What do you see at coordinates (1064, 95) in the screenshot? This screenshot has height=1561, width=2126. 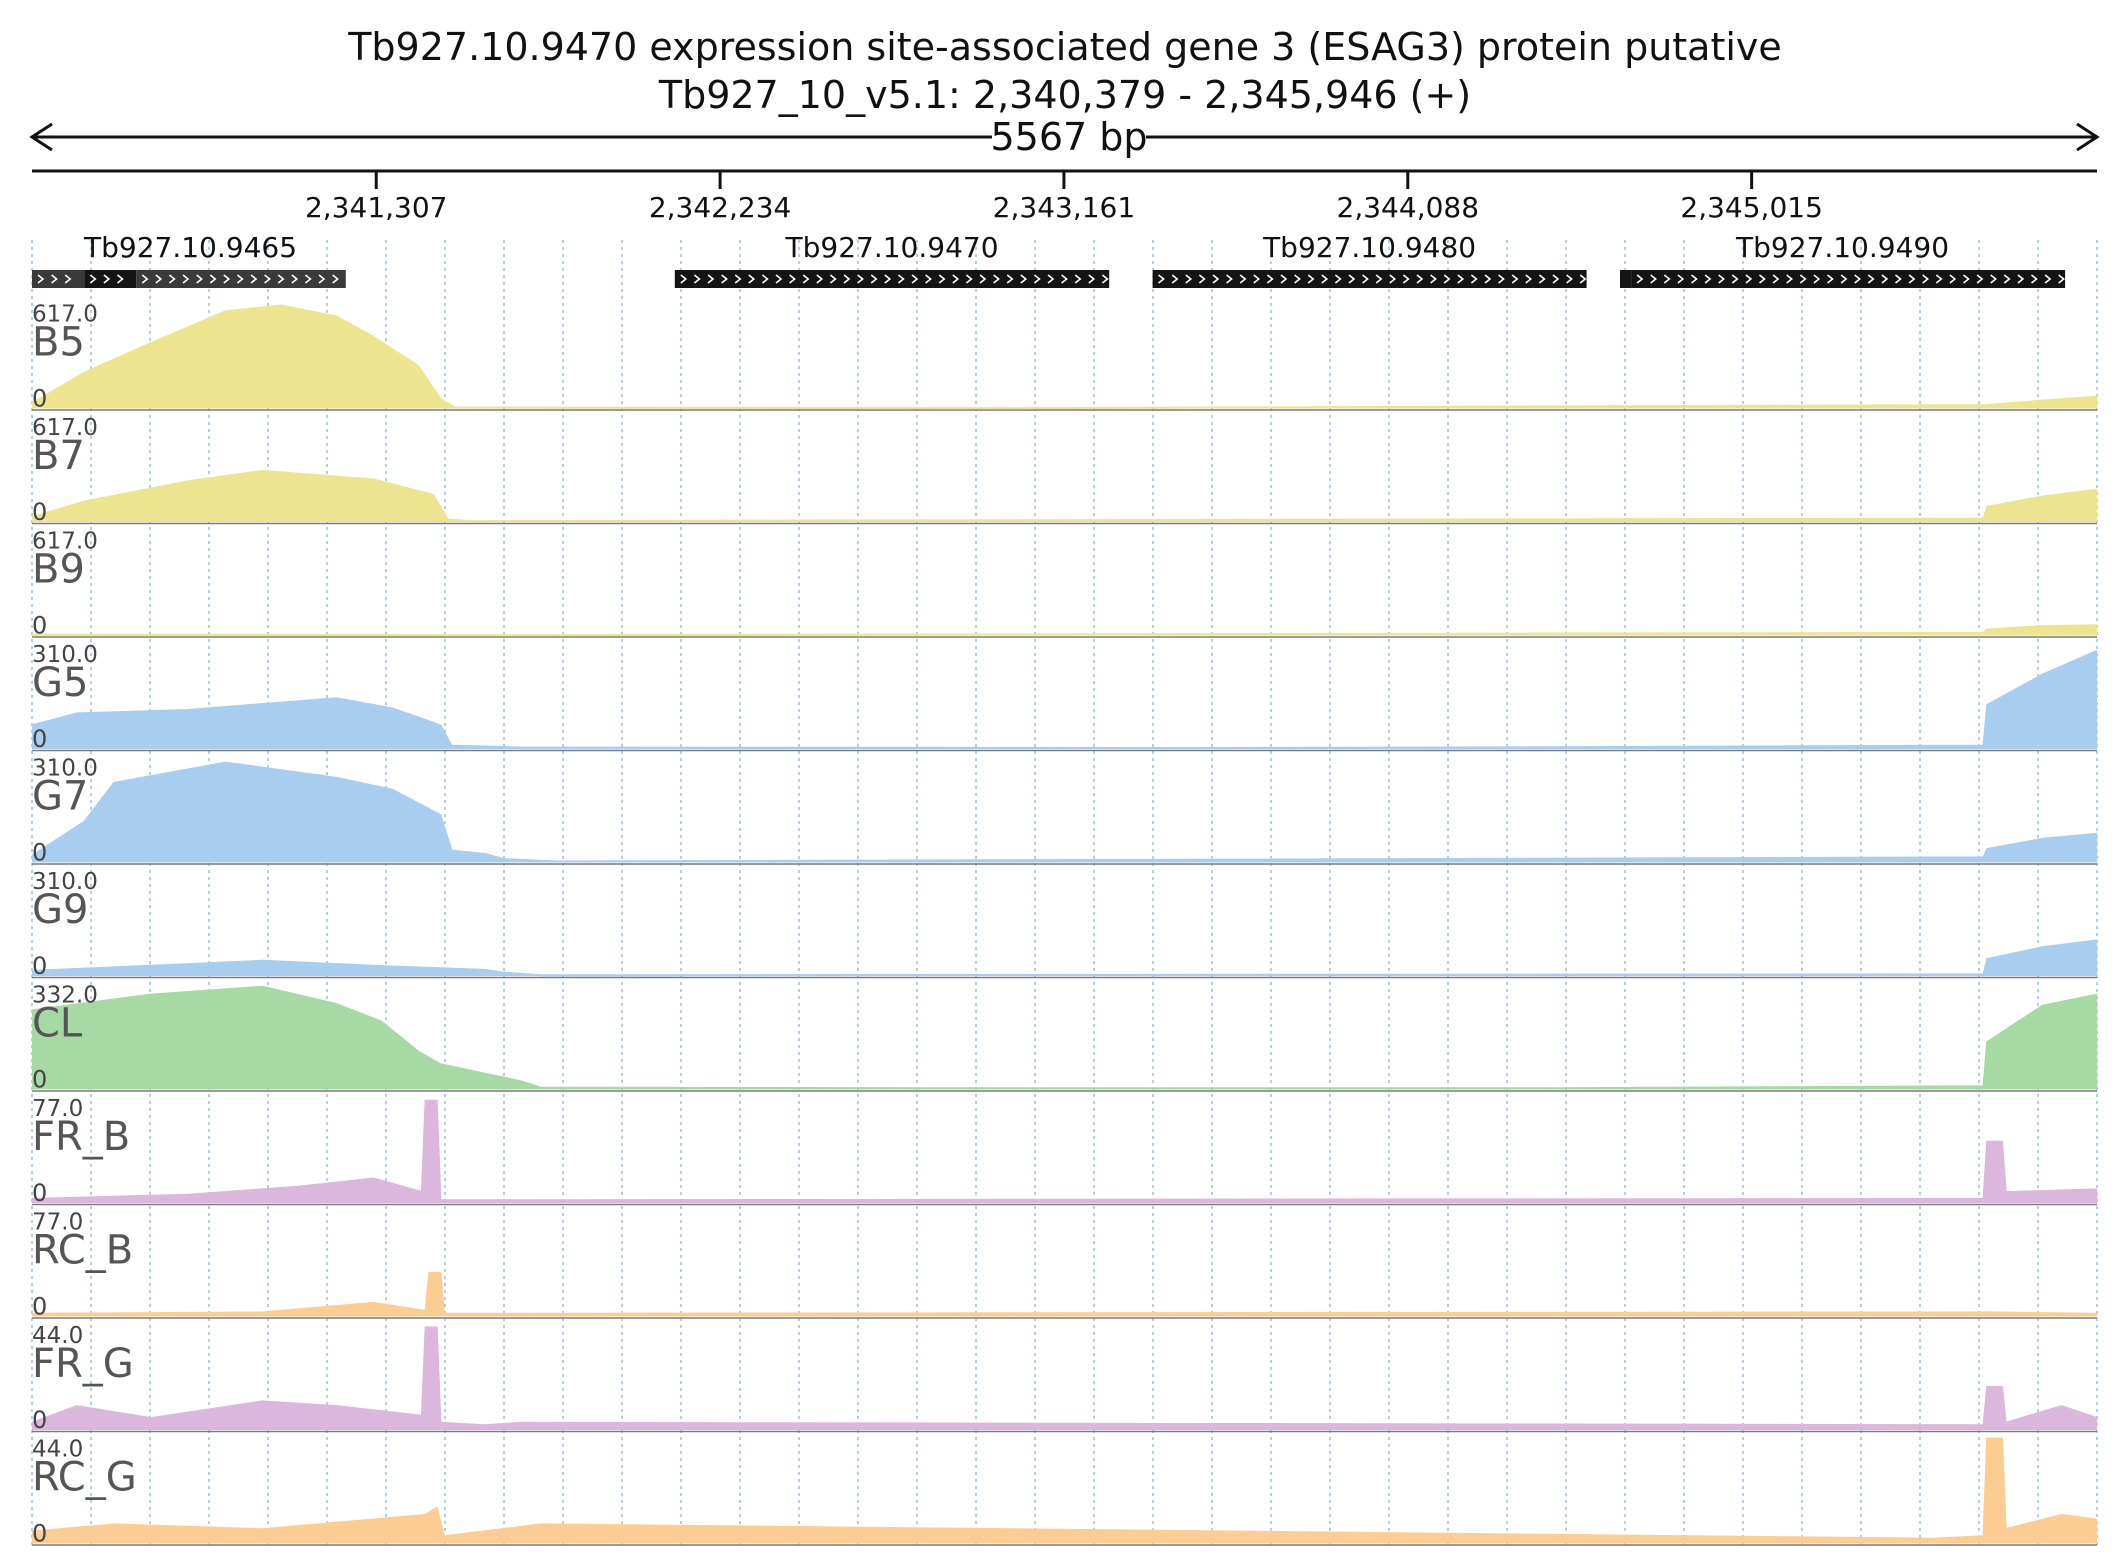 I see `chart-subtitle: Tb927_10_v5.1: 2,340,379 - 2,345,946 (+)` at bounding box center [1064, 95].